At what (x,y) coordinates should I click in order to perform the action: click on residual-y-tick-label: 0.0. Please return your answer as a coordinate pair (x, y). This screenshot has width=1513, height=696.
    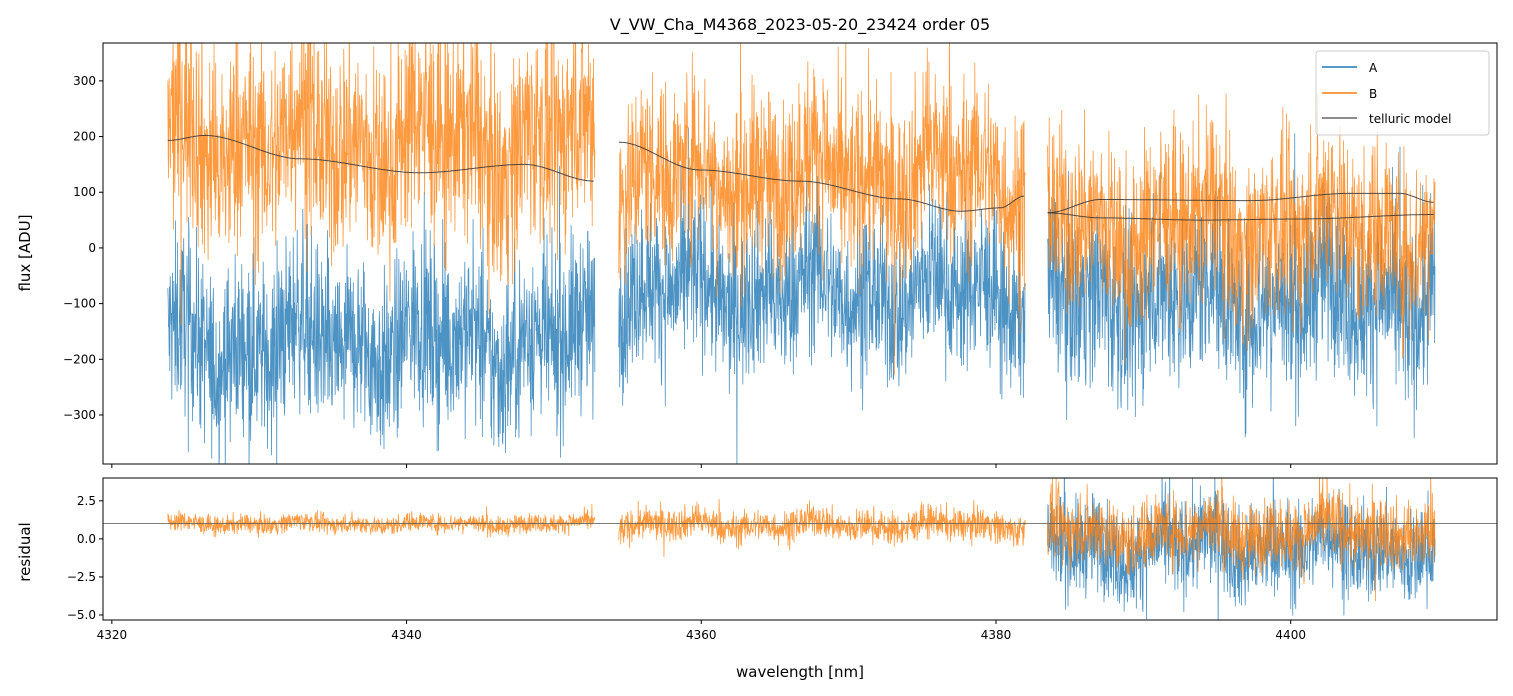
    Looking at the image, I should click on (86, 539).